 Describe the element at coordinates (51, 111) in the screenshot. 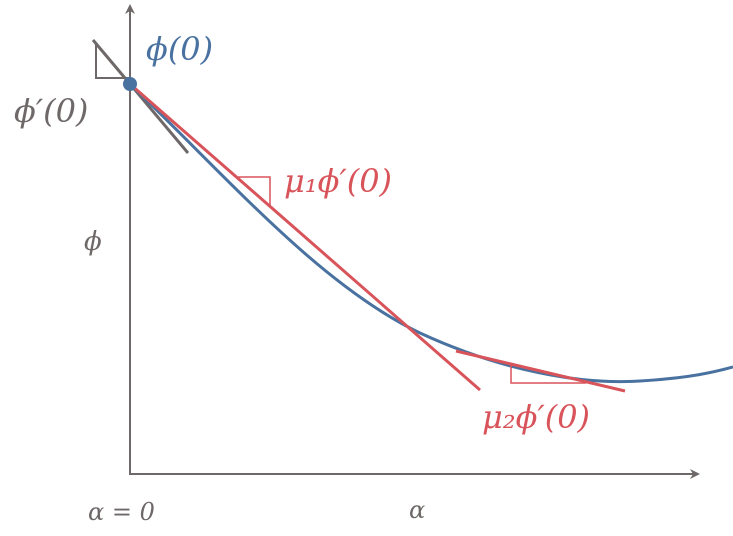

I see `phi-prime0-label: ϕ′(0)` at that location.